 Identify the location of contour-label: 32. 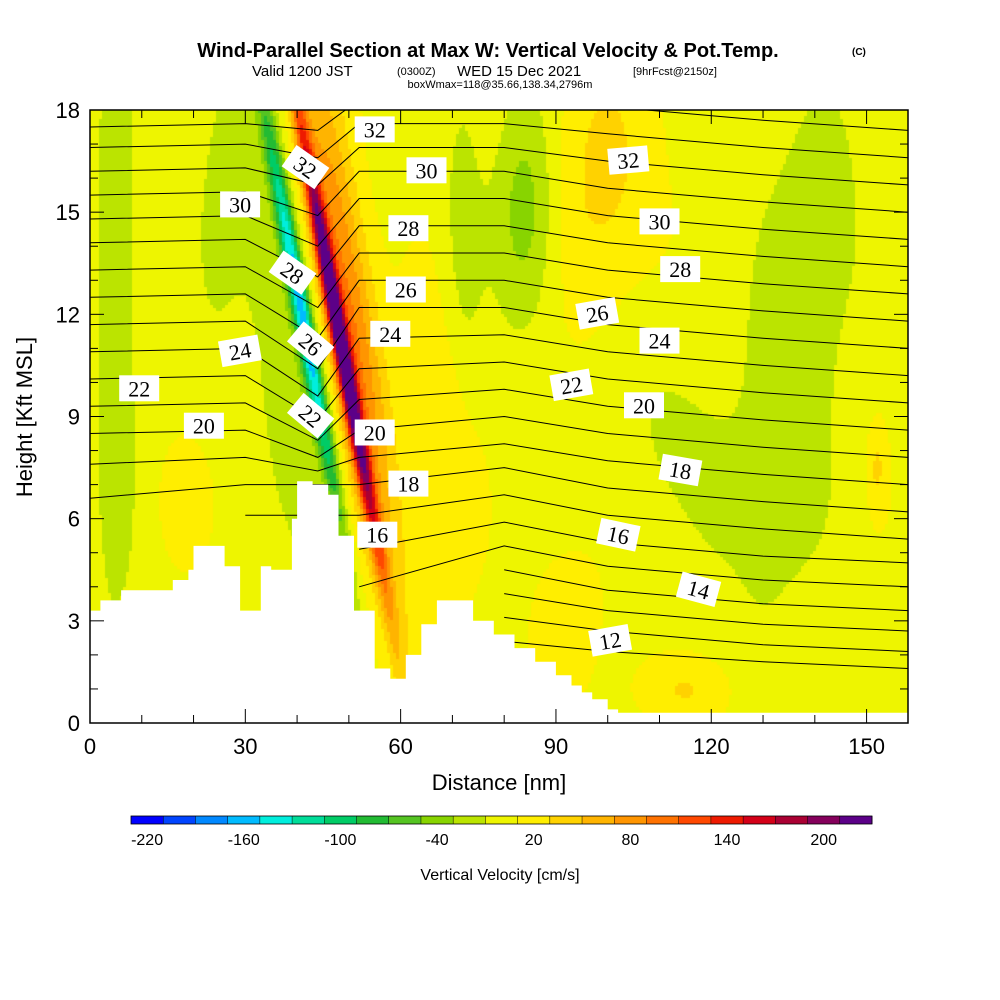
(374, 129).